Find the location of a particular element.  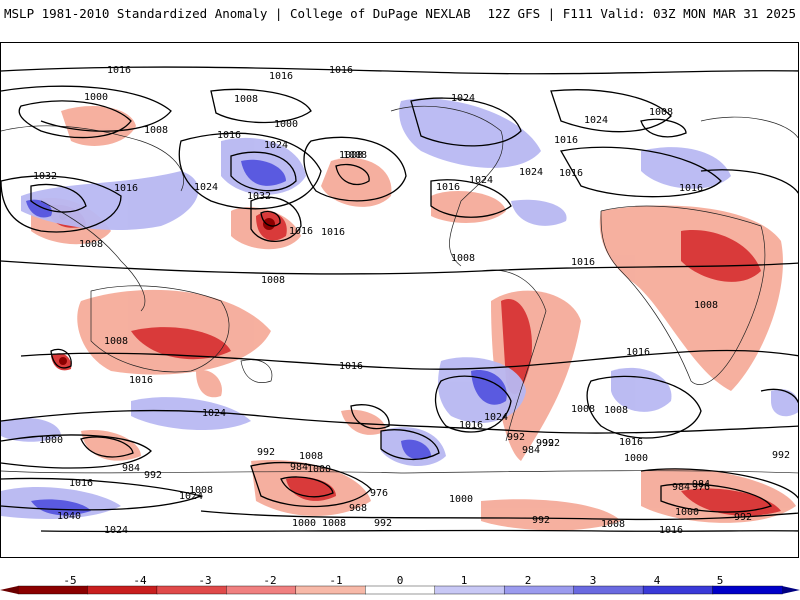

contour-label: 968 is located at coordinates (358, 508).